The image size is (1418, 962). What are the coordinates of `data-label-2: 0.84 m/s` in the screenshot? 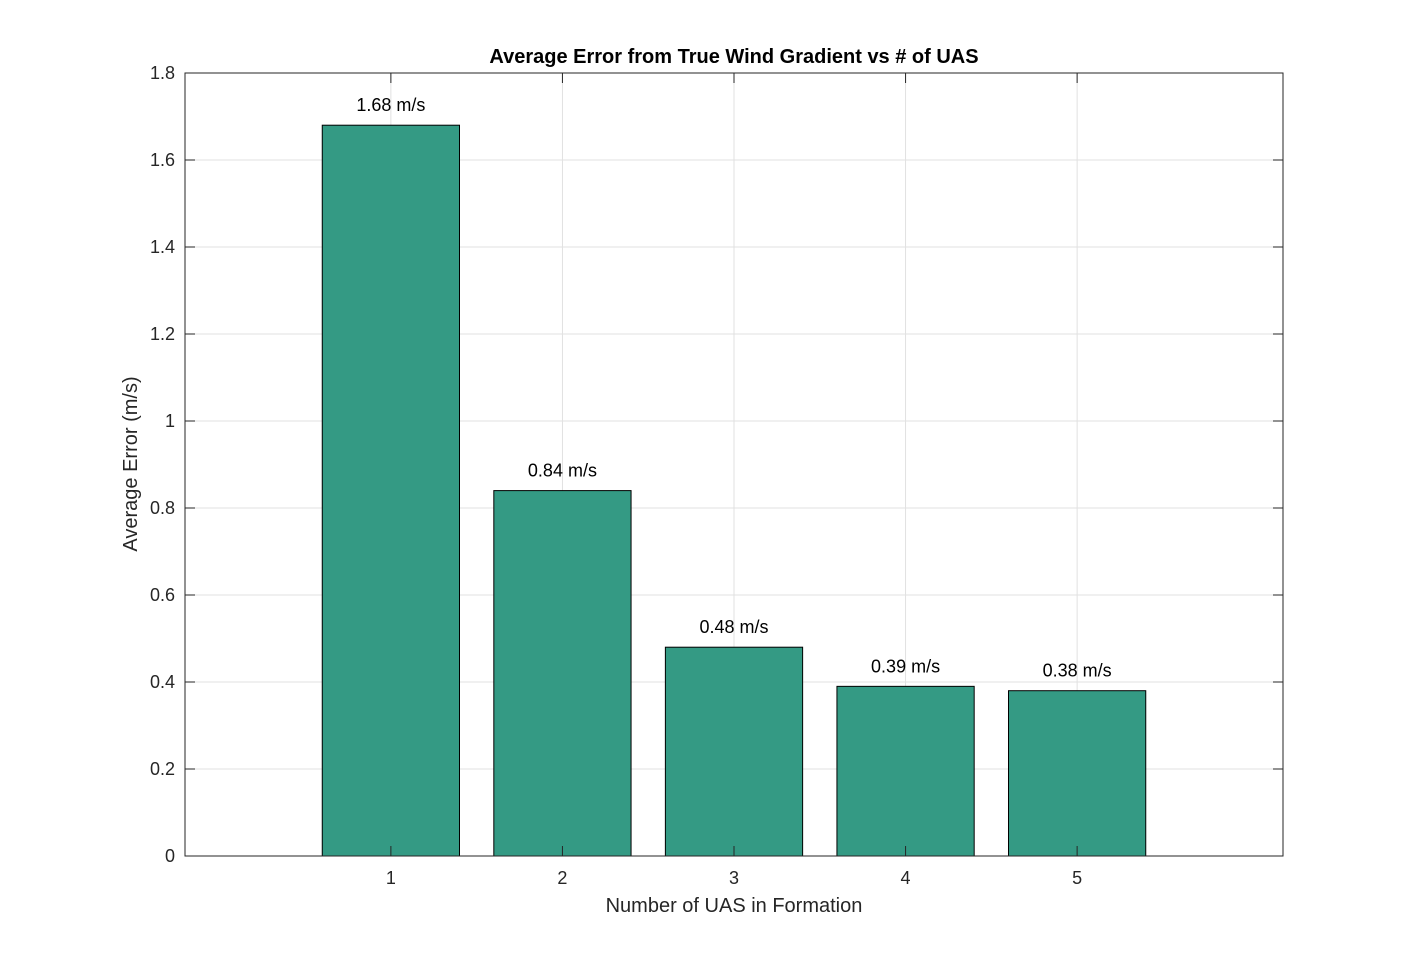 It's located at (562, 471).